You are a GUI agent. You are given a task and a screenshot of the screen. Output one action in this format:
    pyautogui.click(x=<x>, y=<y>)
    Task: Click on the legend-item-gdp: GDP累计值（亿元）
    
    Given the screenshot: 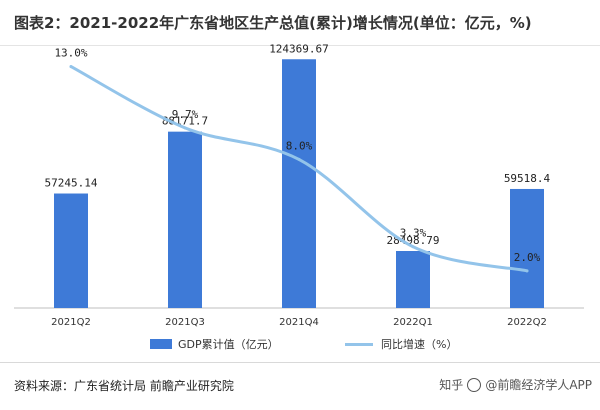 What is the action you would take?
    pyautogui.click(x=214, y=344)
    